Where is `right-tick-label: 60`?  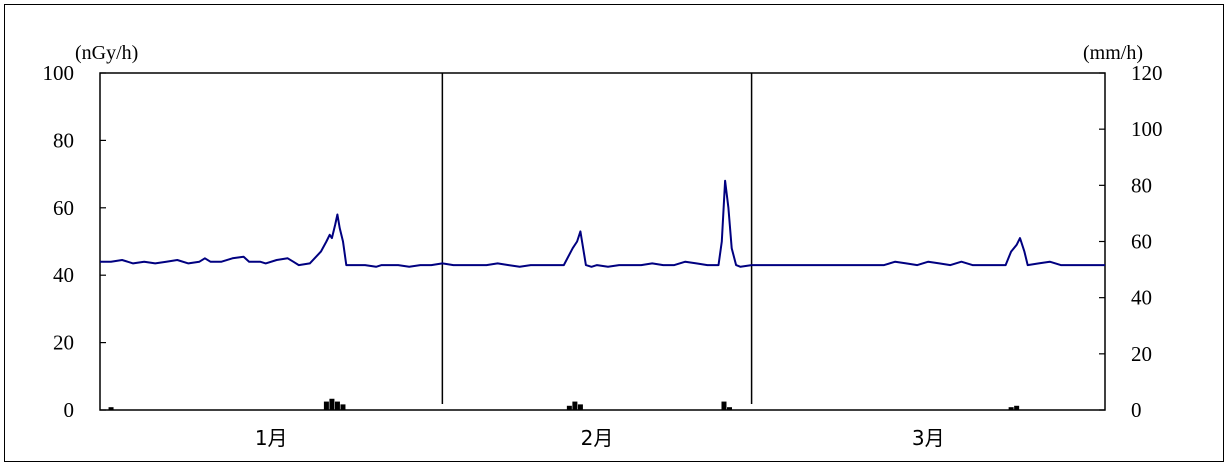
right-tick-label: 60 is located at coordinates (1141, 242).